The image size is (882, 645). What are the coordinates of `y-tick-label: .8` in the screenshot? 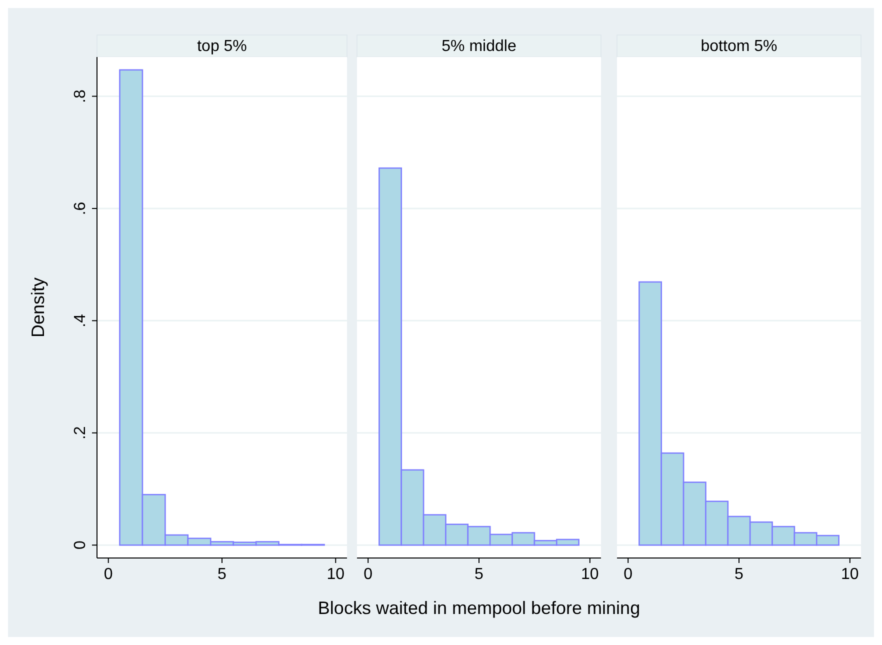 It's located at (80, 96).